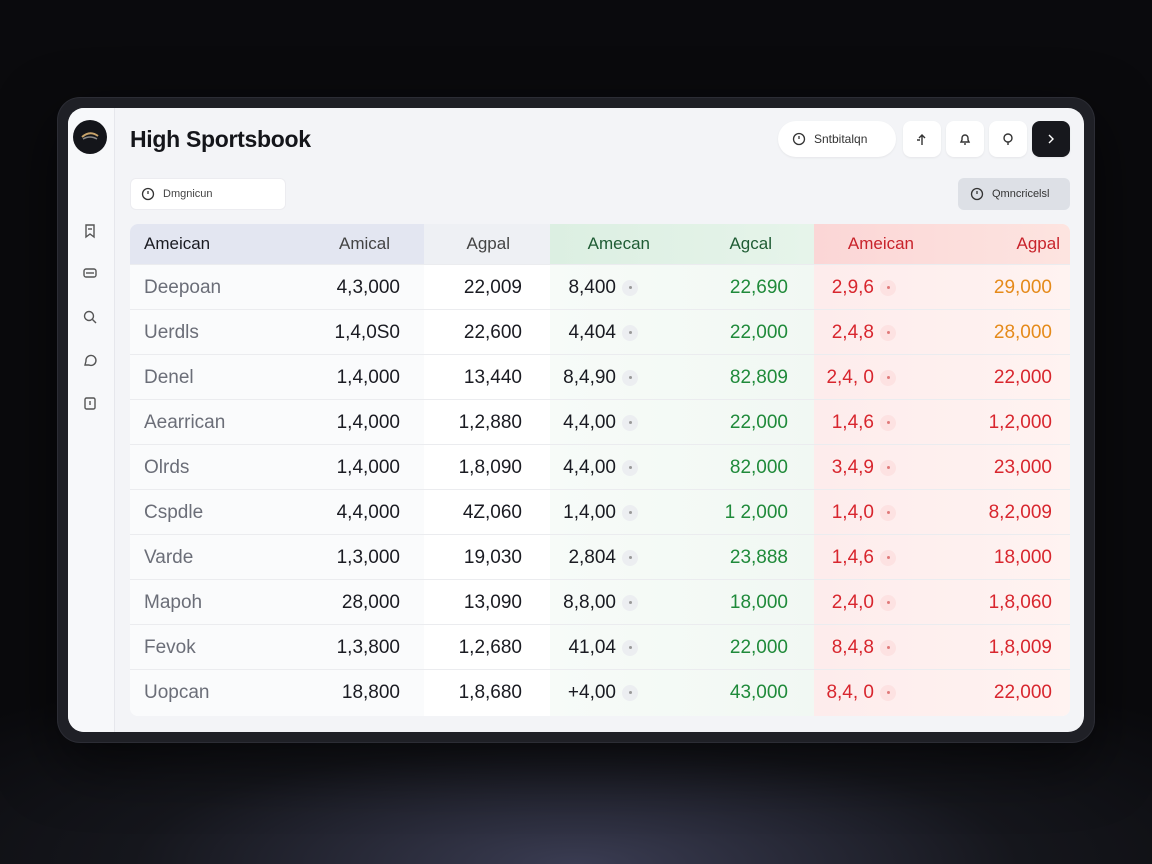 The image size is (1152, 864). Describe the element at coordinates (345, 647) in the screenshot. I see `odds-cell: 1,3,800` at that location.